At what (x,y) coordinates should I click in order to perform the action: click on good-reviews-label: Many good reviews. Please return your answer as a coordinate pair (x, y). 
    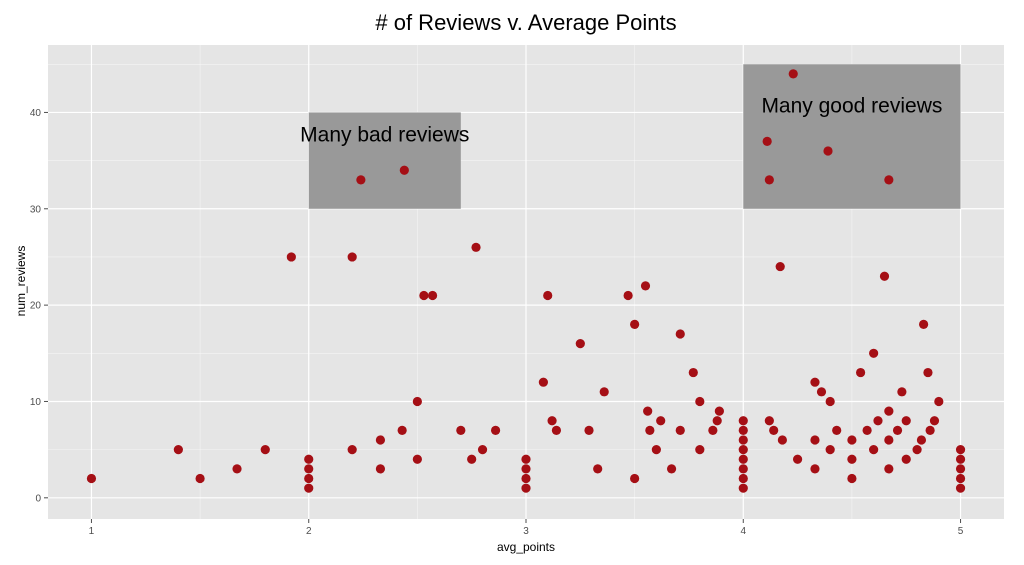
    Looking at the image, I should click on (851, 105).